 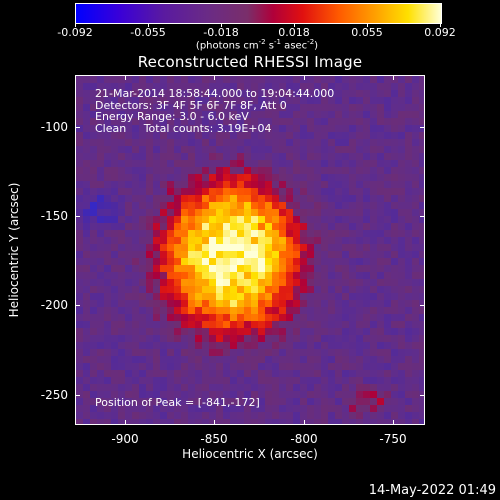 What do you see at coordinates (304, 439) in the screenshot?
I see `x-tick-label: -800` at bounding box center [304, 439].